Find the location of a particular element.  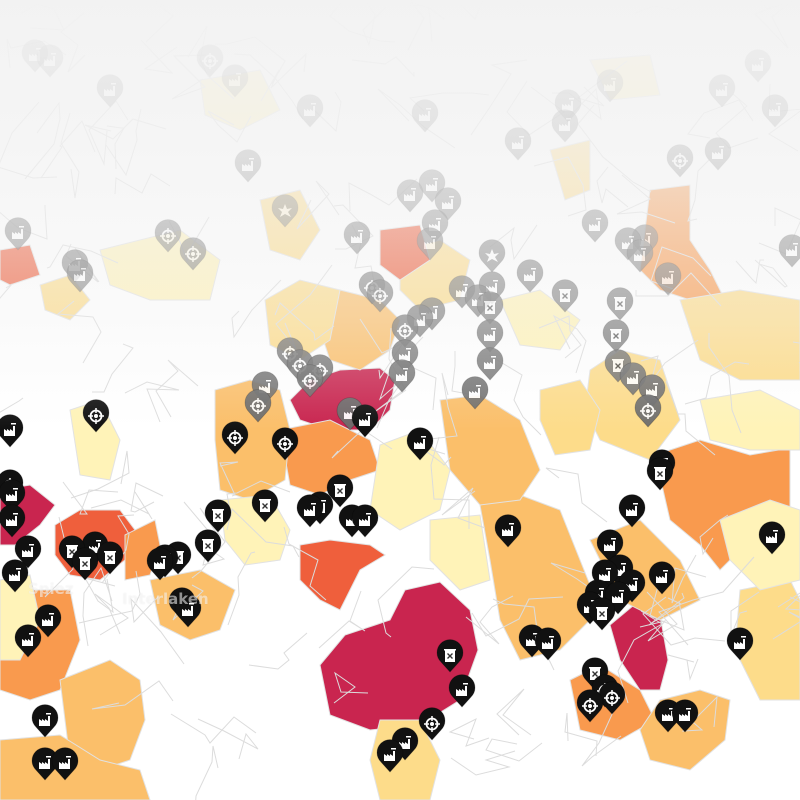

target-icon is located at coordinates (432, 724).